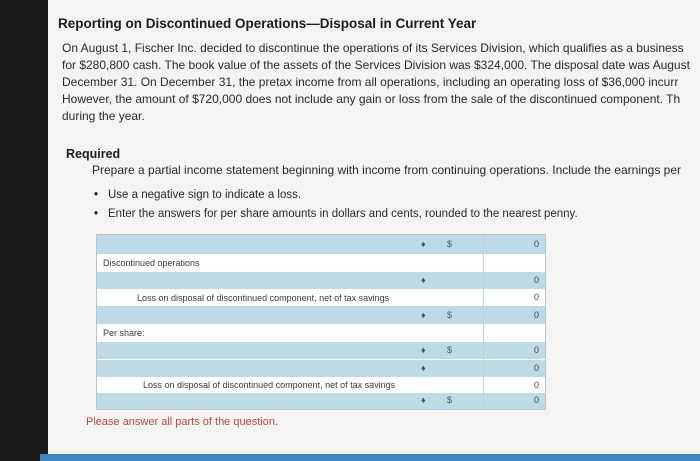  Describe the element at coordinates (182, 422) in the screenshot. I see `validation-message: Please answer all parts of the question.` at that location.